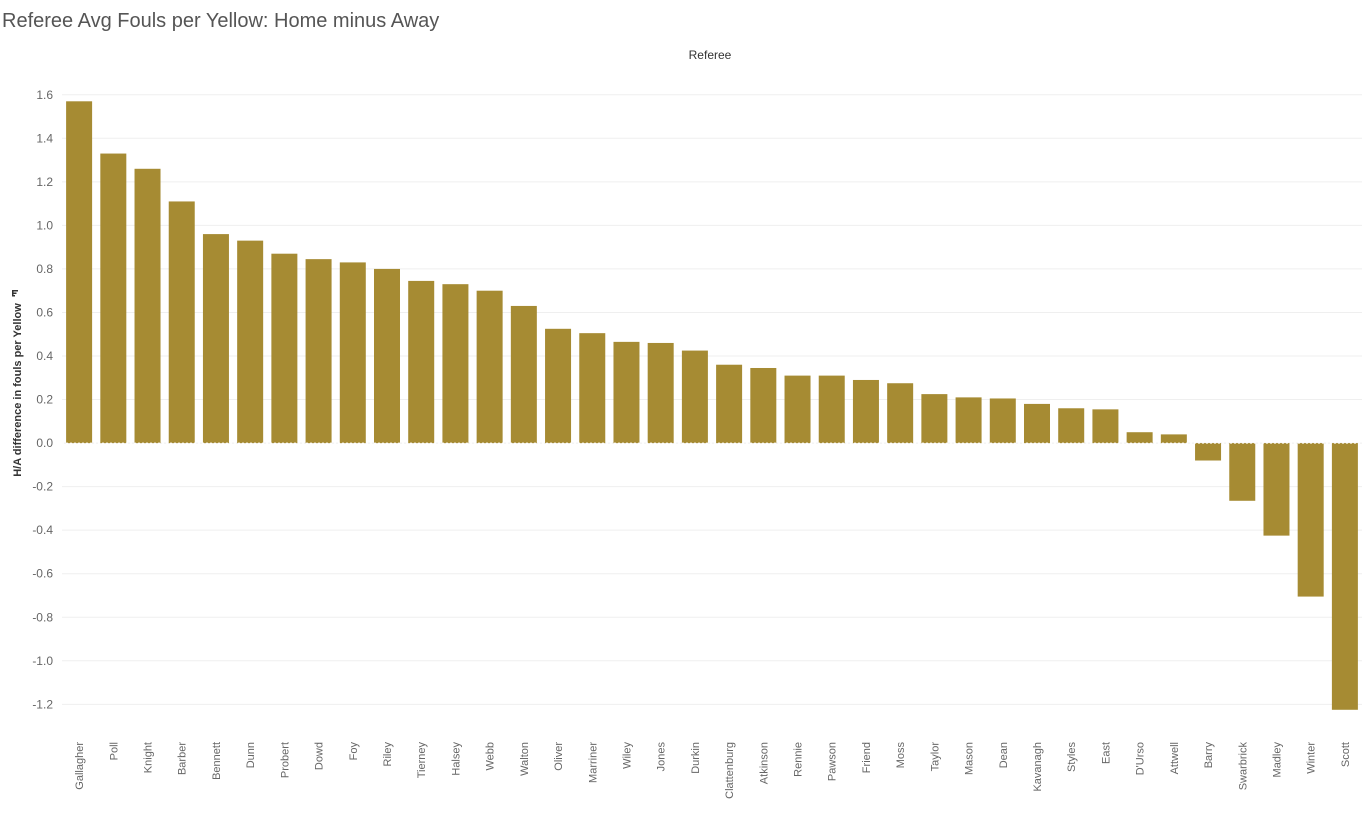 The image size is (1367, 814). Describe the element at coordinates (935, 757) in the screenshot. I see `category-label: Taylor` at that location.